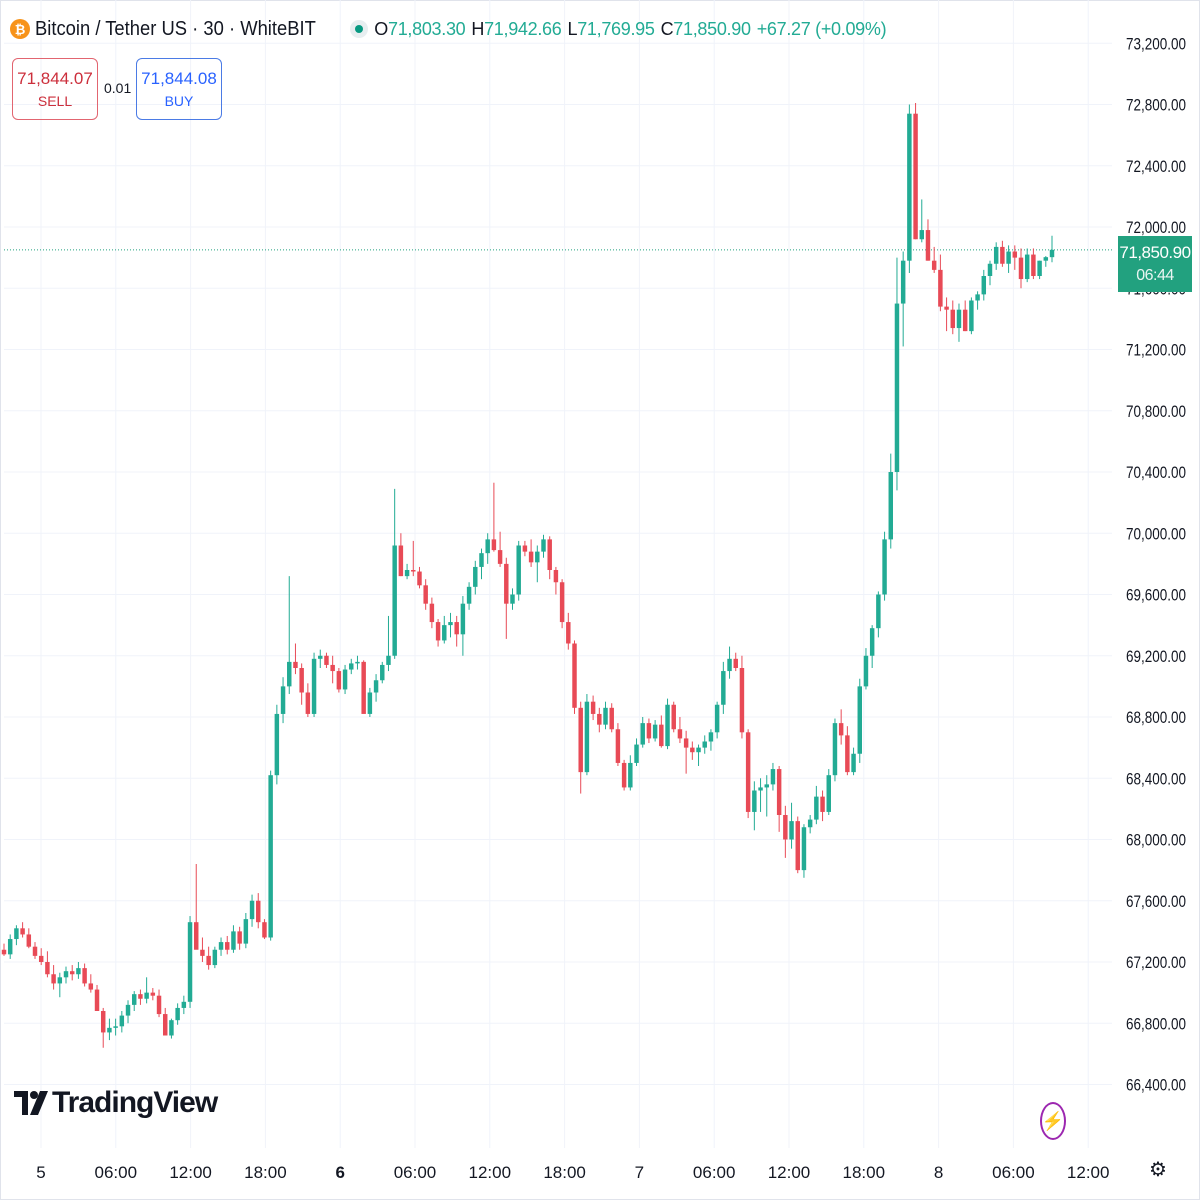  What do you see at coordinates (31, 1103) in the screenshot?
I see `tradingview-logo-icon` at bounding box center [31, 1103].